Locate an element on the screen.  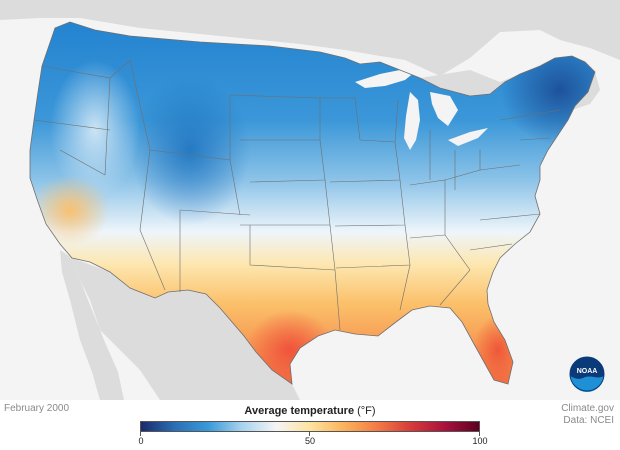
lake-michigan is located at coordinates (412, 121).